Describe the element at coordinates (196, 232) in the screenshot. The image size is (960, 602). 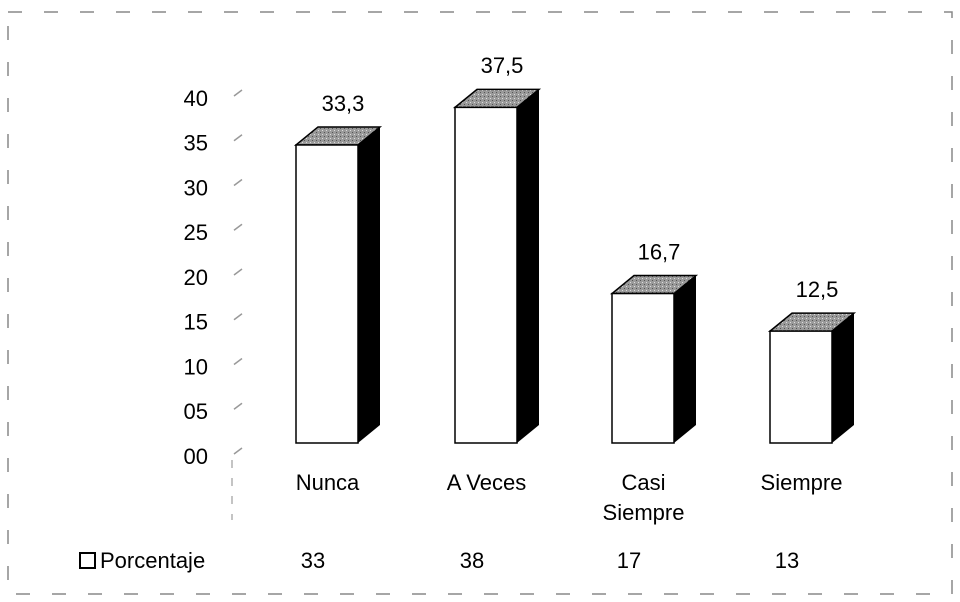
I see `y-tick-label: 25` at that location.